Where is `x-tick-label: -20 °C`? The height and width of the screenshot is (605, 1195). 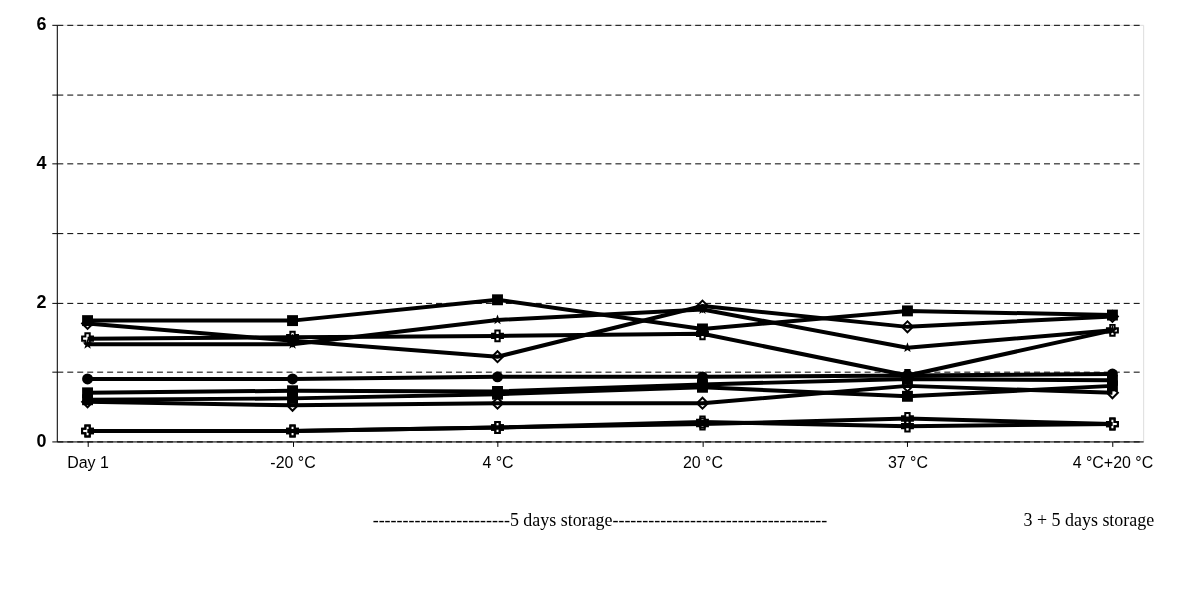 x-tick-label: -20 °C is located at coordinates (293, 462).